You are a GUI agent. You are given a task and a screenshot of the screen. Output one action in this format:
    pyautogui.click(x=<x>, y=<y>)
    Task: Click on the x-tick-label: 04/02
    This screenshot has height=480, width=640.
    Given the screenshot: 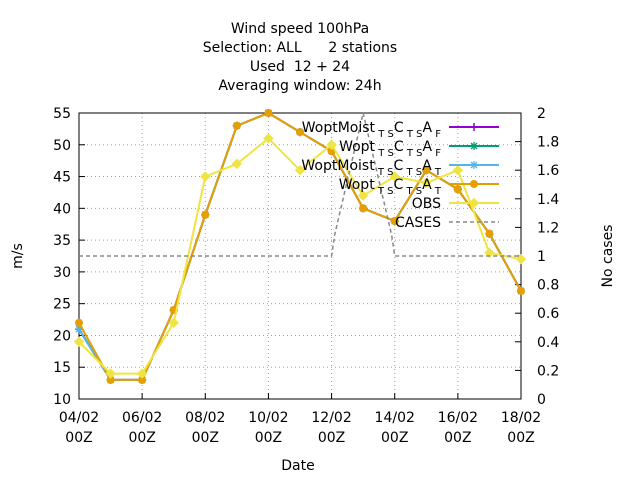 What is the action you would take?
    pyautogui.click(x=79, y=418)
    